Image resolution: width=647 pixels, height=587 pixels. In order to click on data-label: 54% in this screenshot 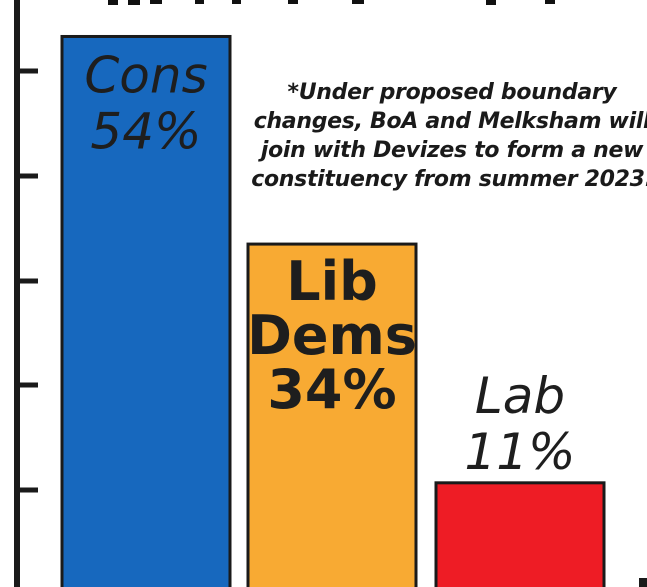, I will do `click(145, 131)`.